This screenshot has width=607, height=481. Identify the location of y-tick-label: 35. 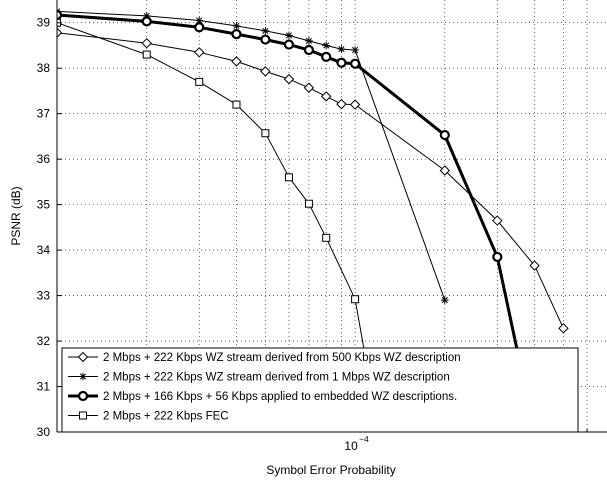
(44, 205).